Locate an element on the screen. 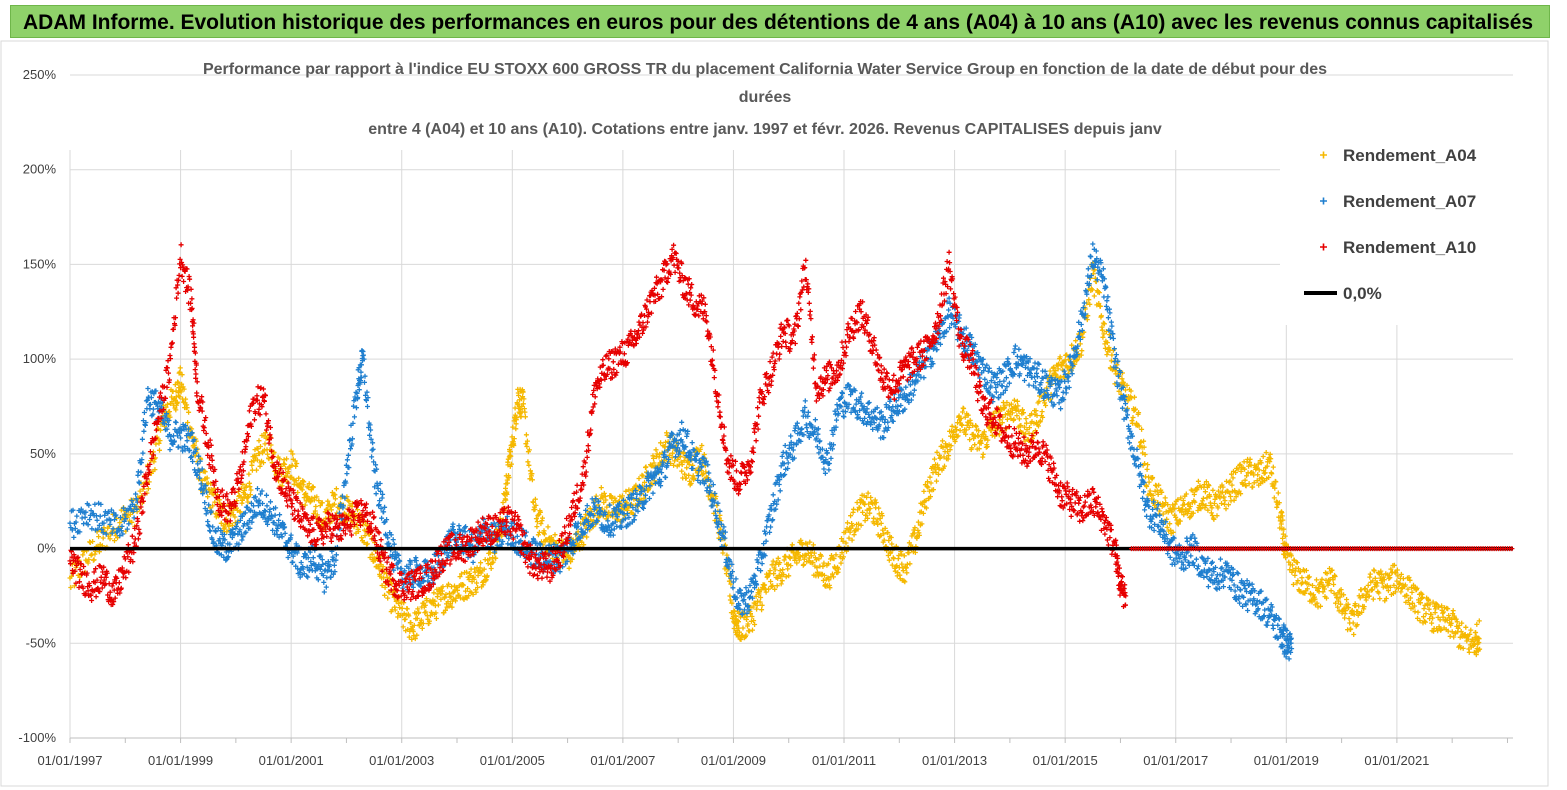 This screenshot has width=1567, height=790. x-tick-label: 01/01/2011 is located at coordinates (844, 760).